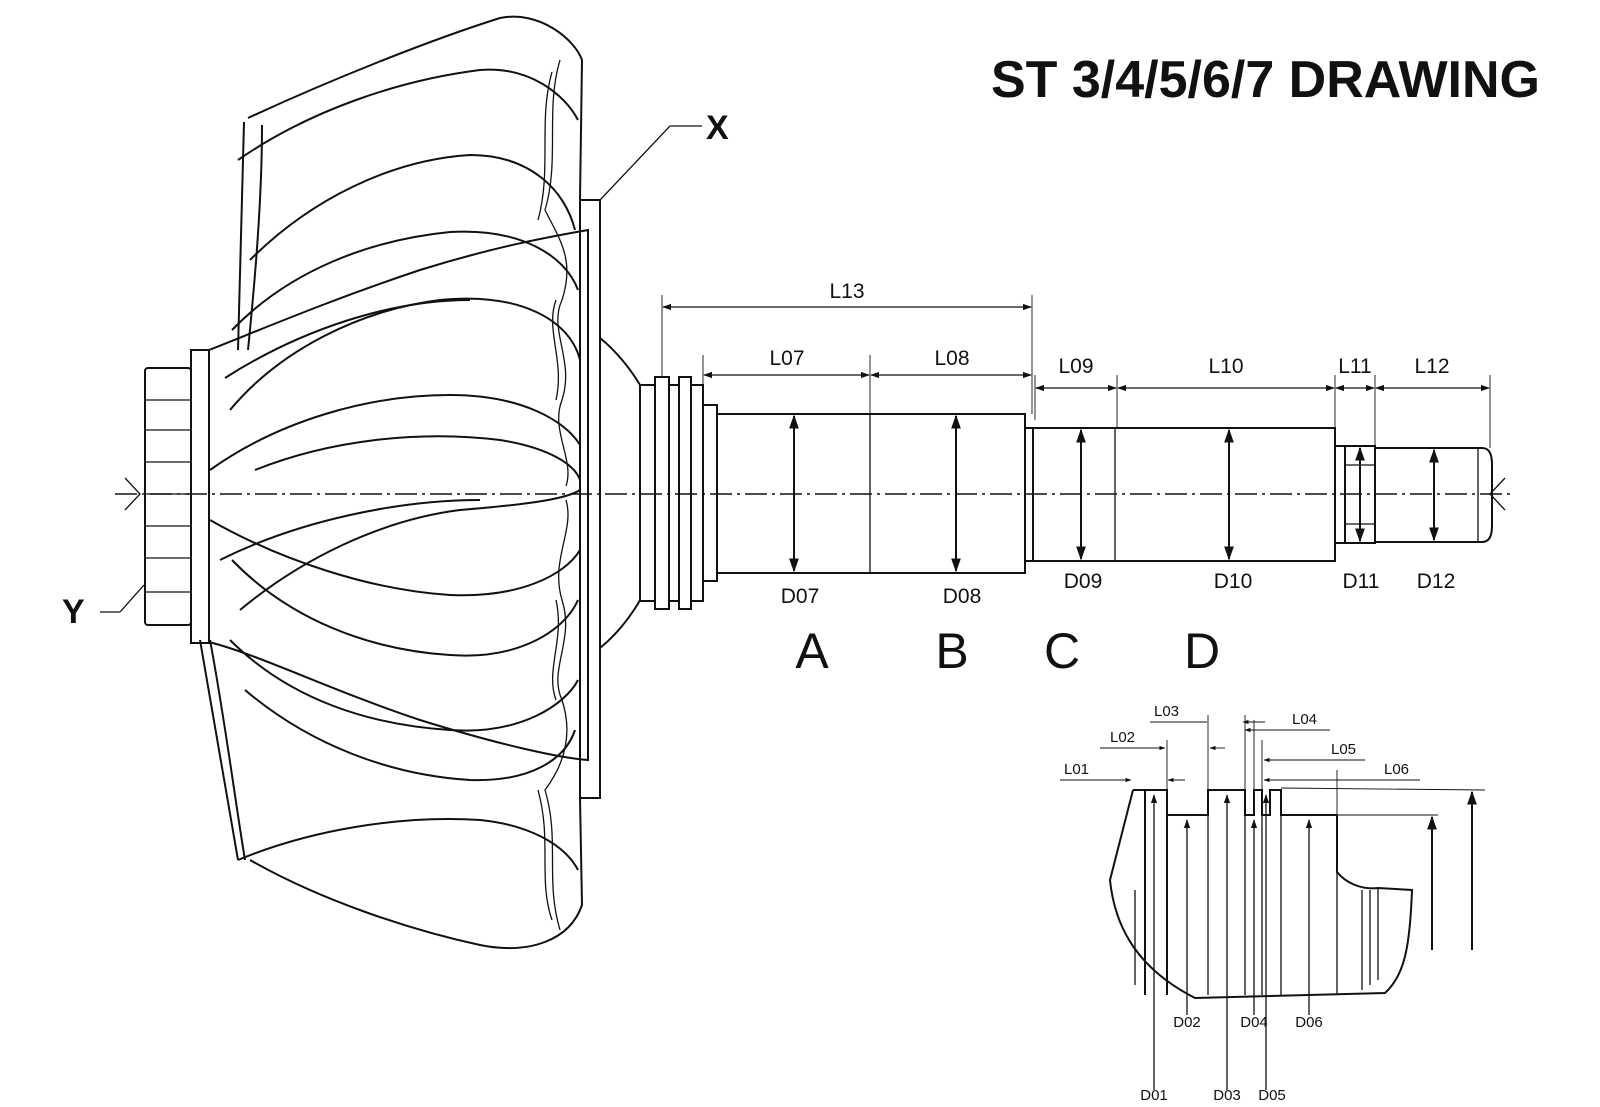 This screenshot has height=1107, width=1600. What do you see at coordinates (1304, 719) in the screenshot?
I see `dim-L04: L04` at bounding box center [1304, 719].